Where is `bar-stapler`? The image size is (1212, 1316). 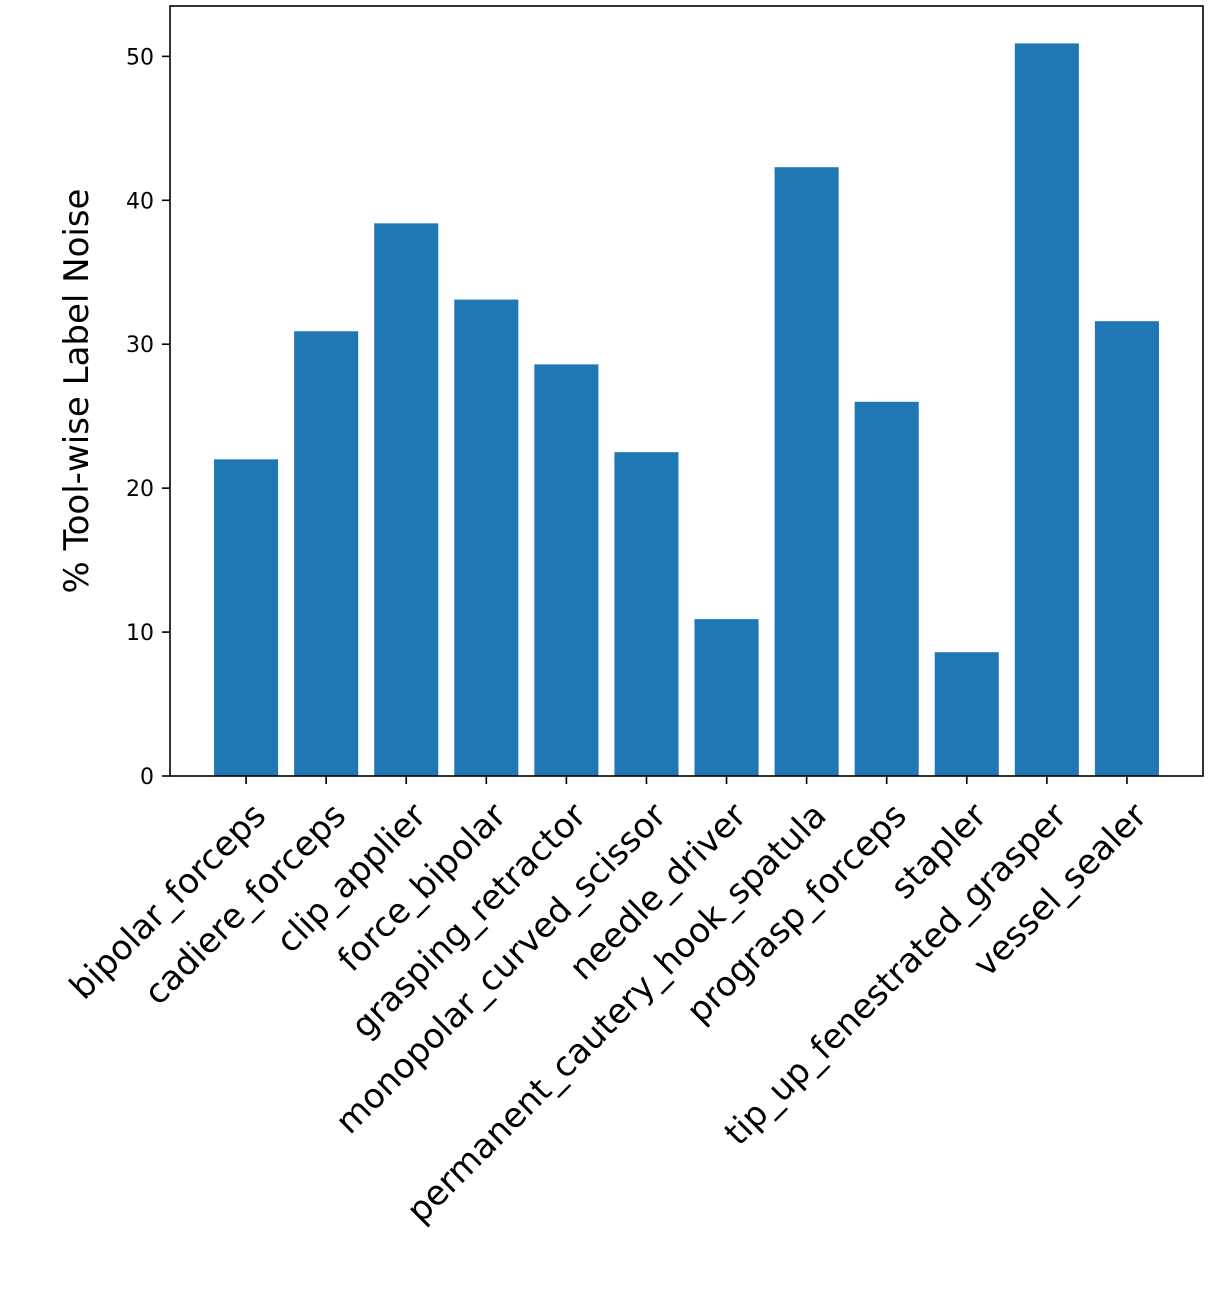 bar-stapler is located at coordinates (966, 714).